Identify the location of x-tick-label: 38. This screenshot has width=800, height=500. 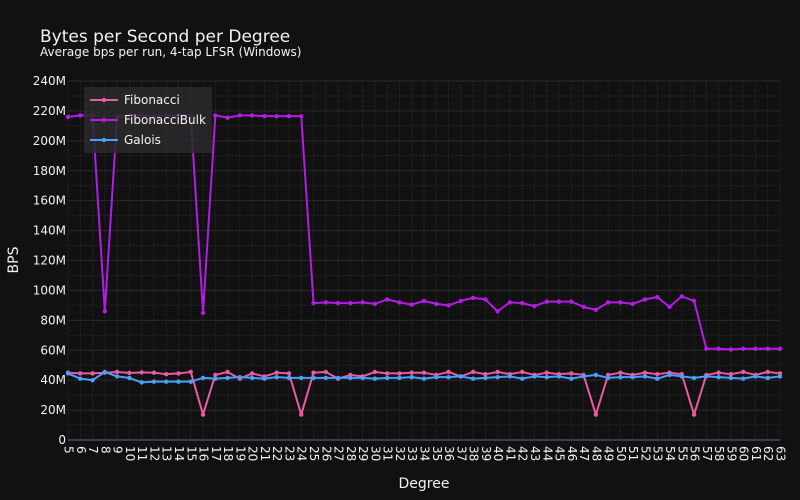
(474, 453).